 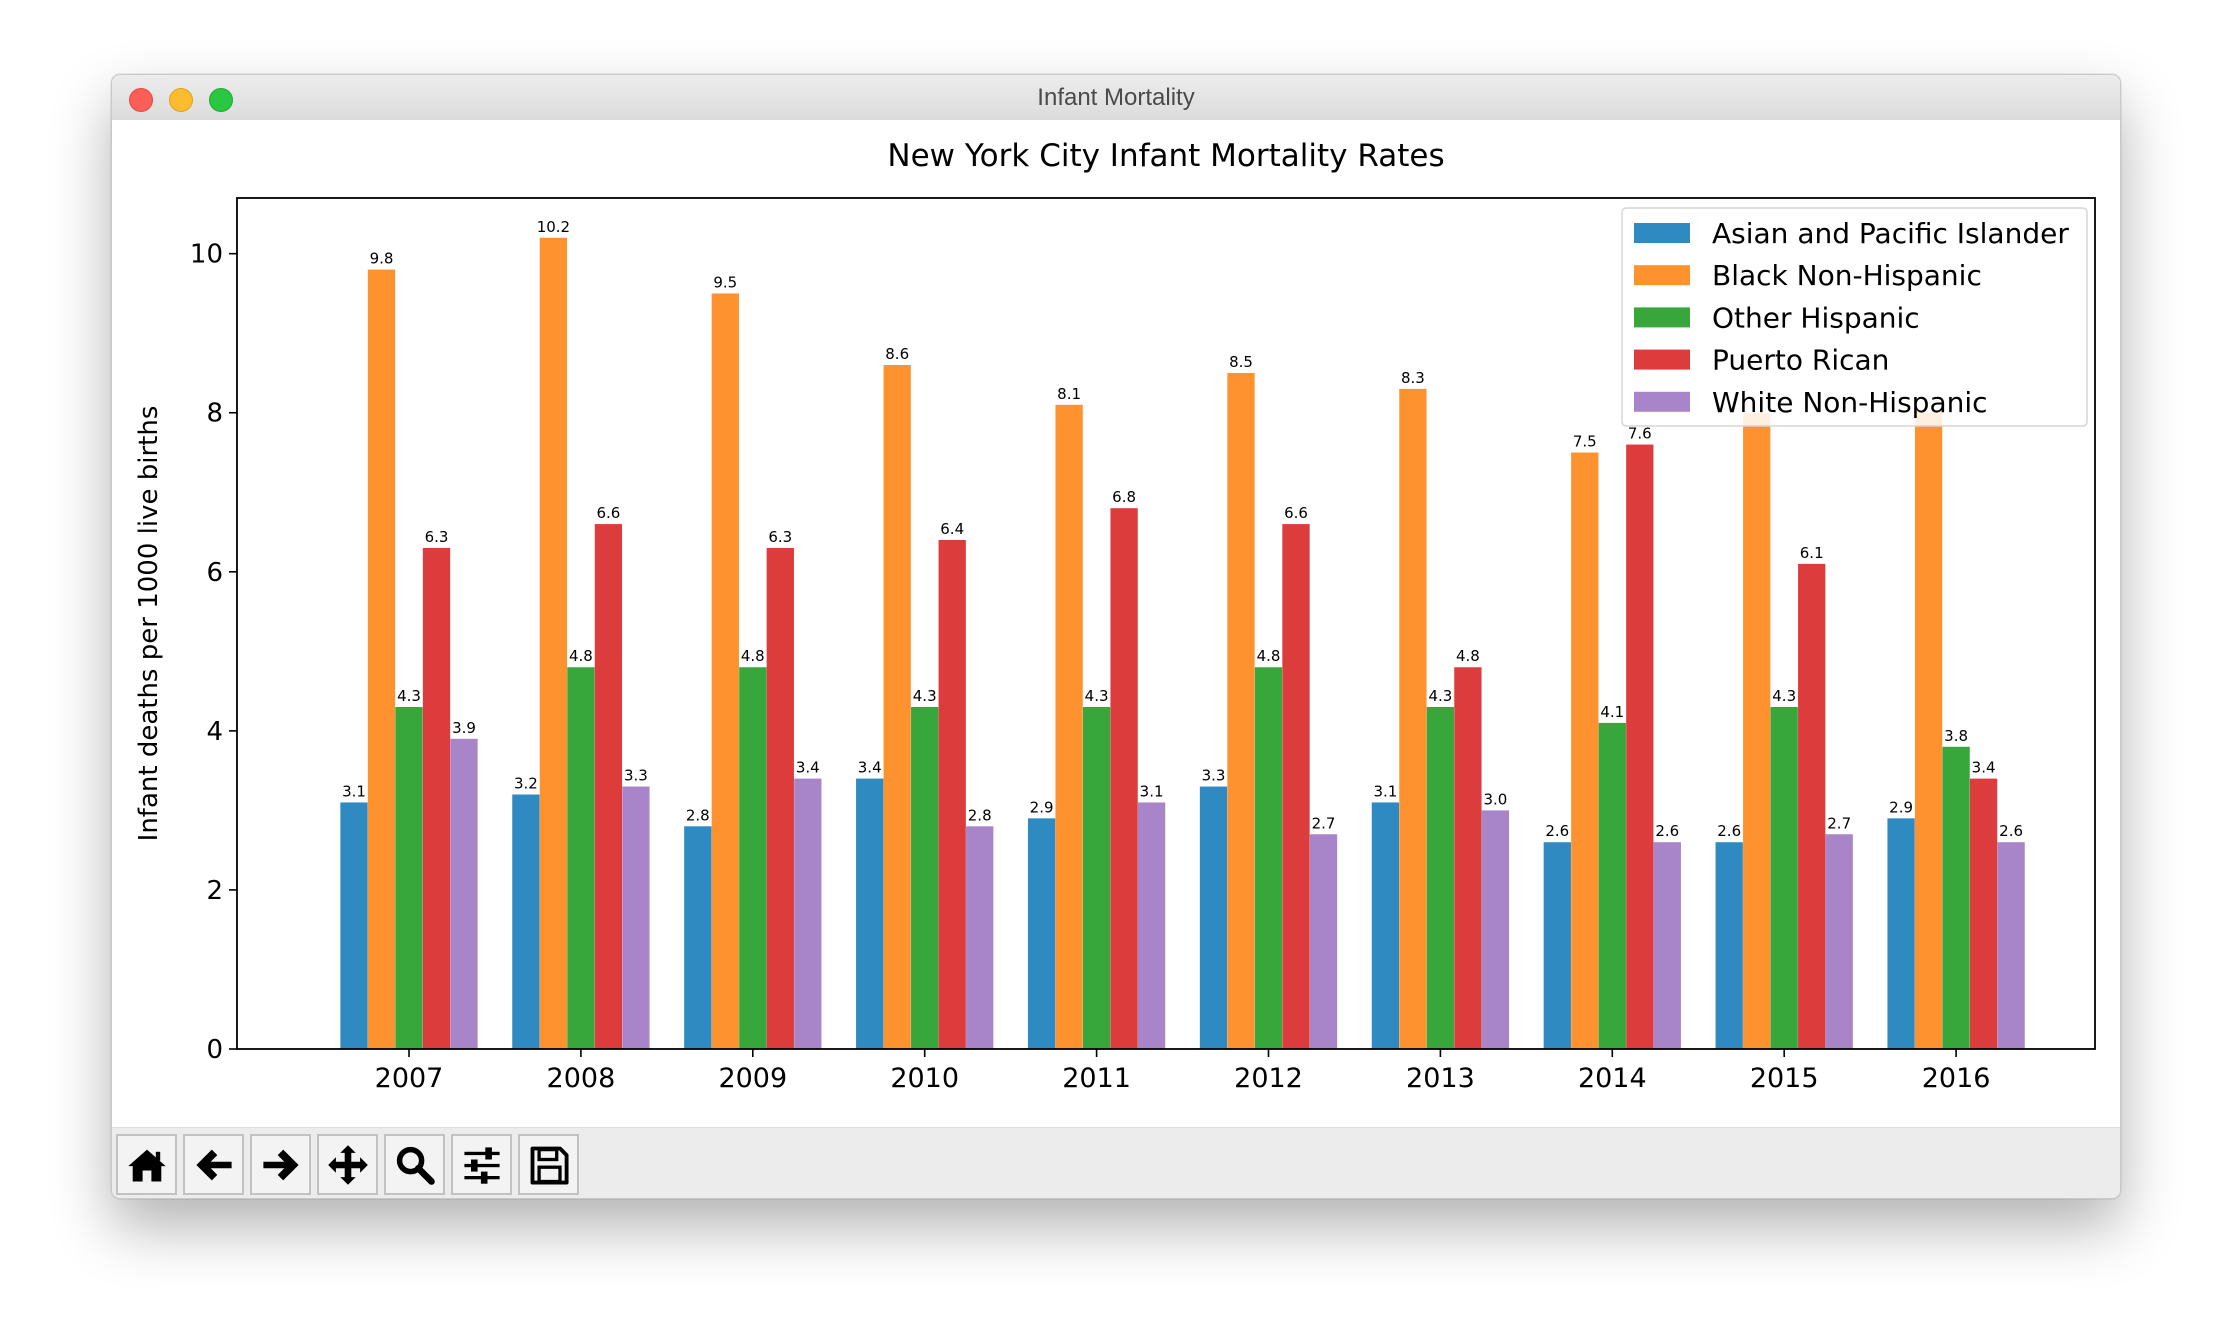 What do you see at coordinates (1324, 823) in the screenshot?
I see `data-label: 2.7` at bounding box center [1324, 823].